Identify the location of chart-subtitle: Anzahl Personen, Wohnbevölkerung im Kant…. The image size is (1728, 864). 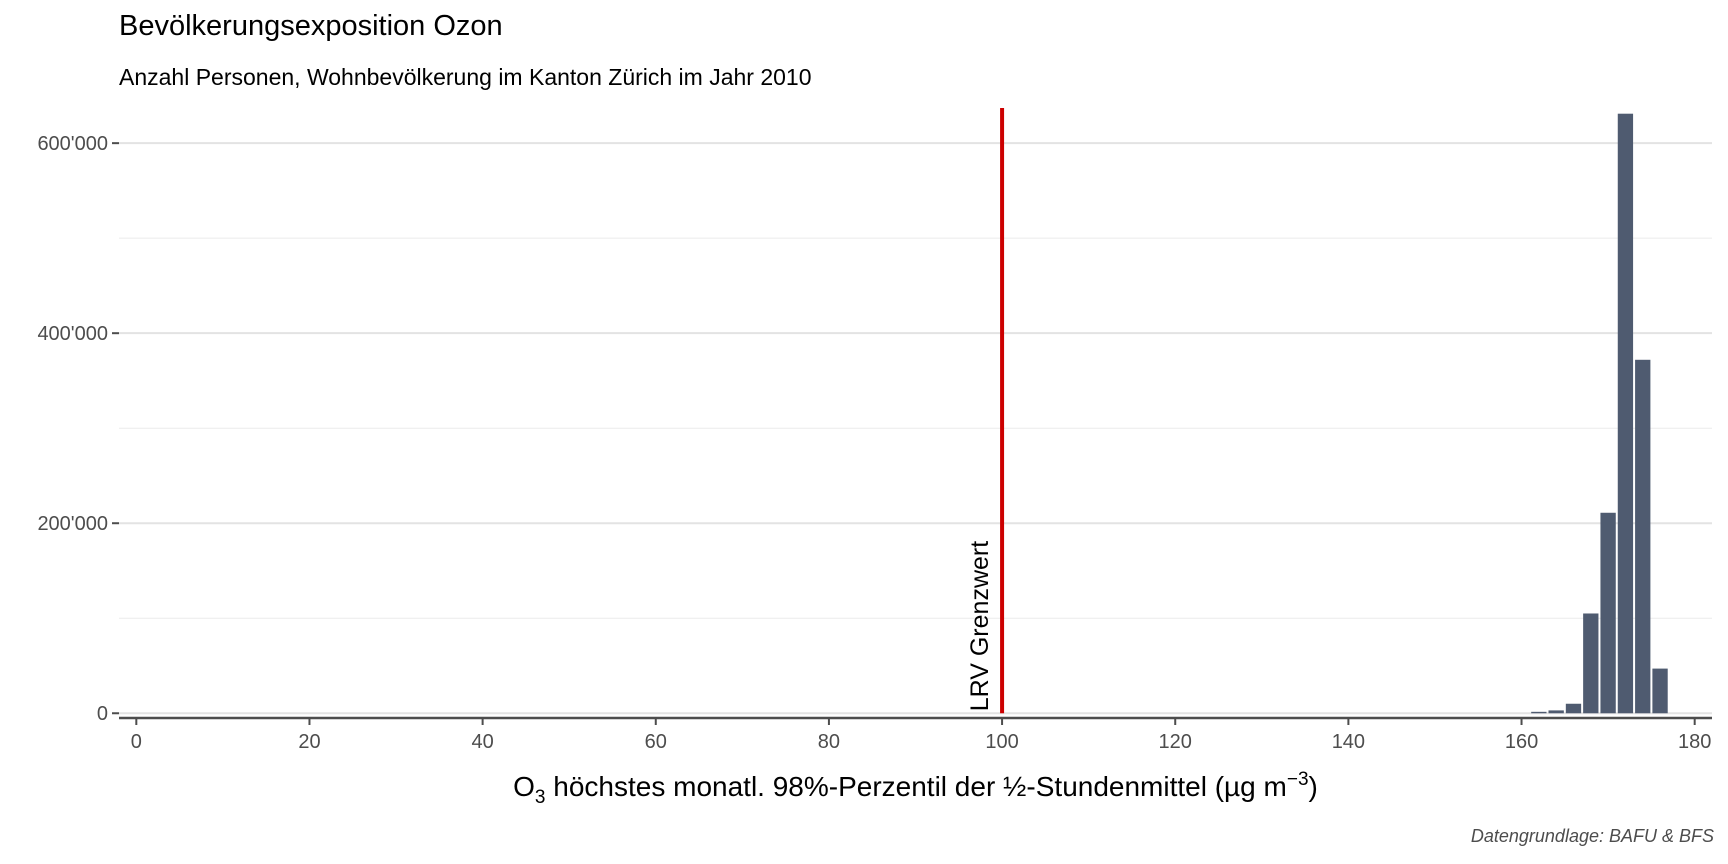
(465, 77).